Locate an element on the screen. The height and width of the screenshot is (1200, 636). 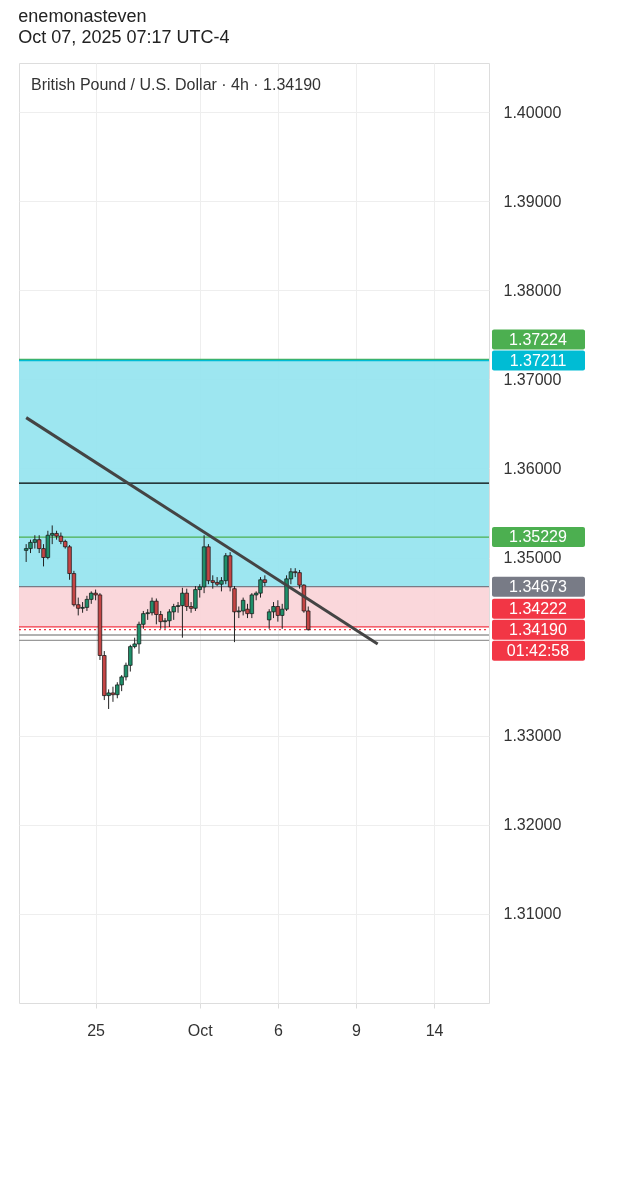
y-tick-label: 1.39000 is located at coordinates (532, 201).